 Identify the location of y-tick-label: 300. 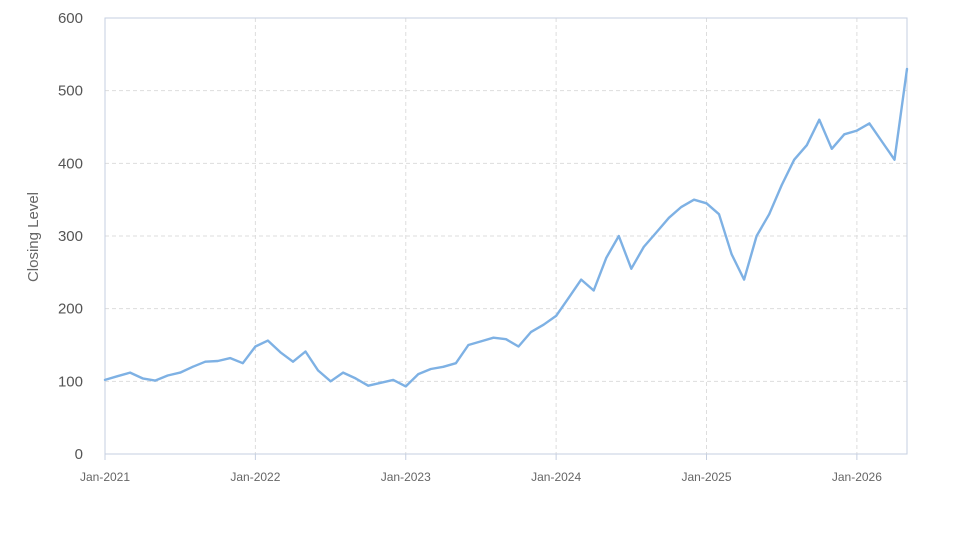
(70, 236).